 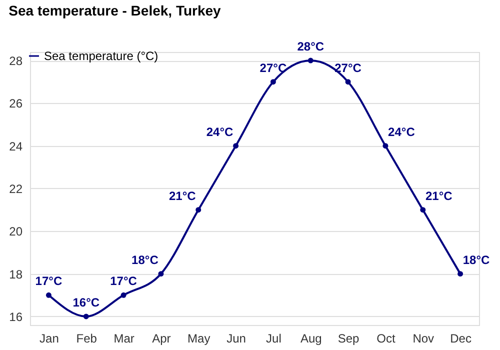 I want to click on y-tick-label: 16, so click(x=16, y=317).